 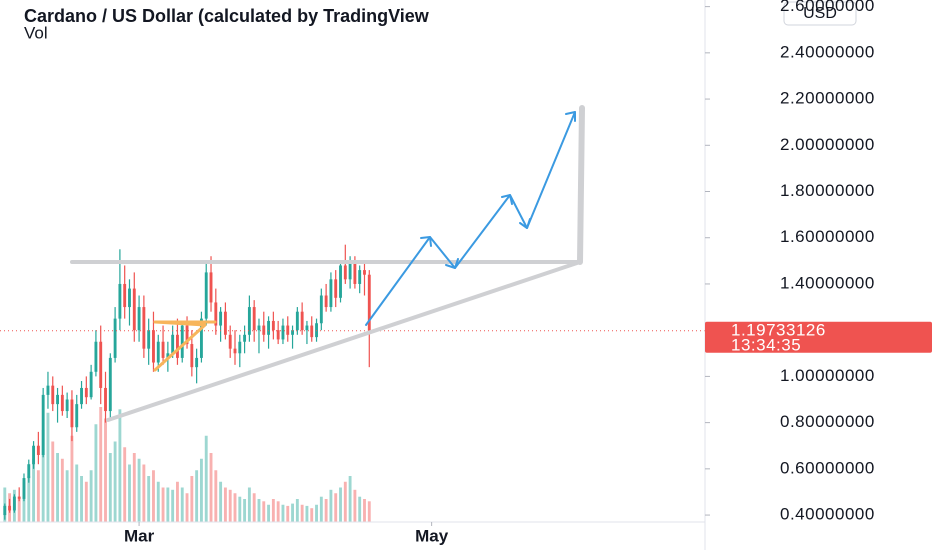 I want to click on countdown-label: 13:34:35, so click(x=766, y=344).